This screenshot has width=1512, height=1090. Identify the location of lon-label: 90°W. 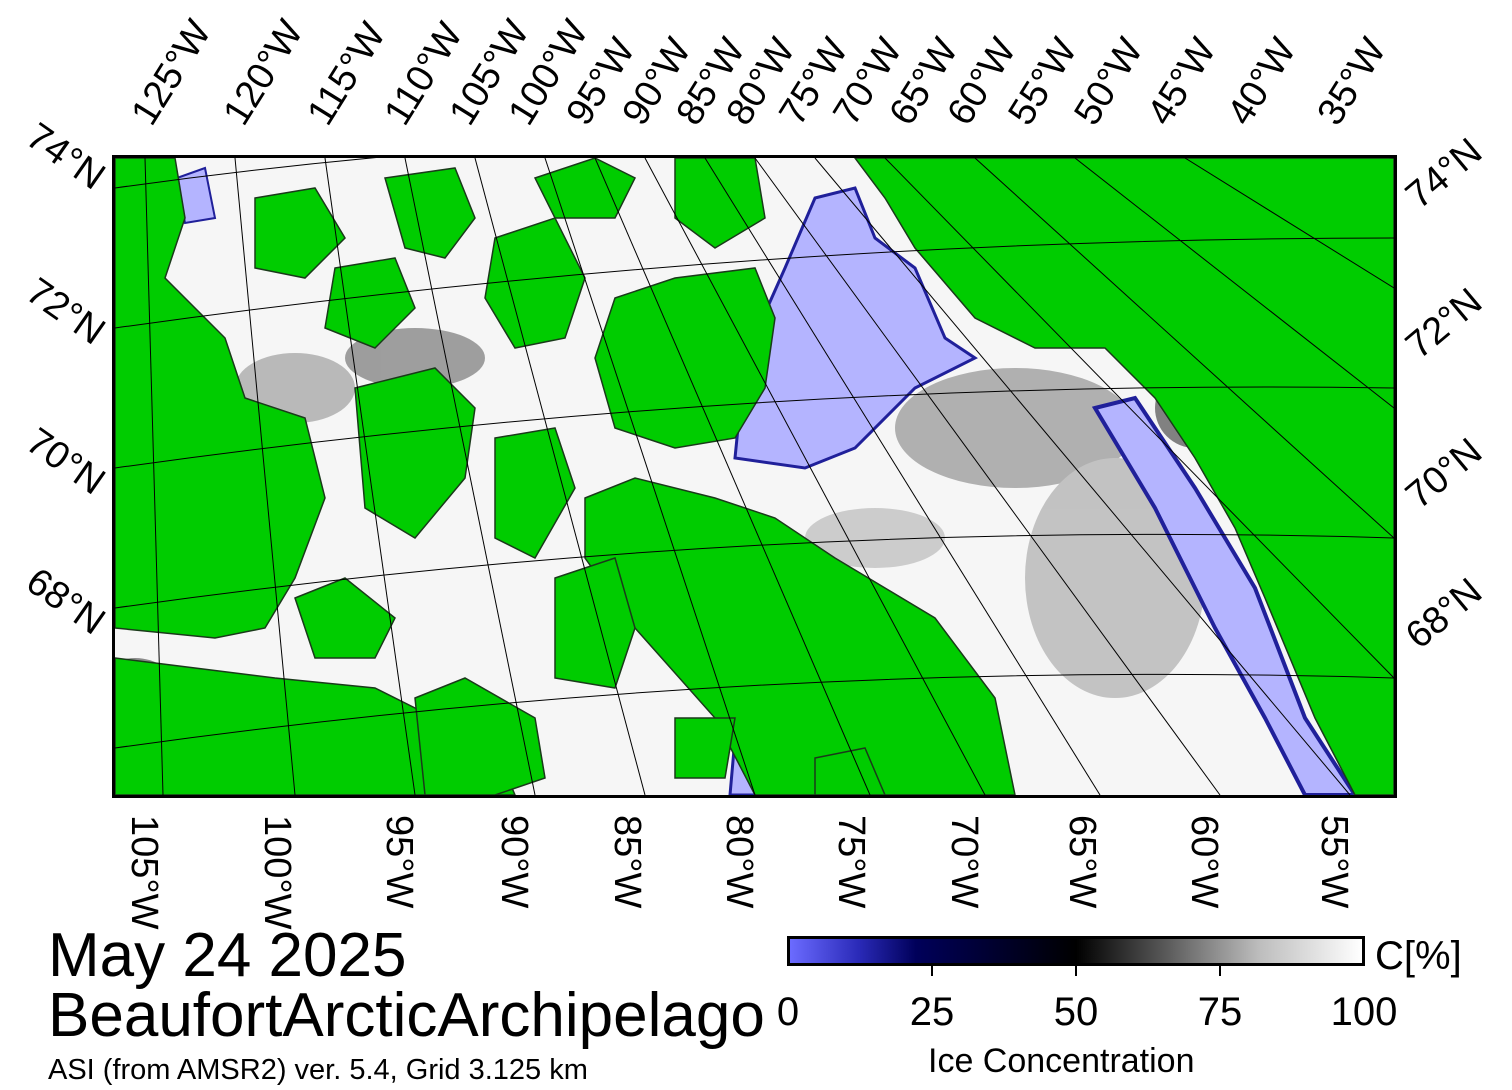
(514, 862).